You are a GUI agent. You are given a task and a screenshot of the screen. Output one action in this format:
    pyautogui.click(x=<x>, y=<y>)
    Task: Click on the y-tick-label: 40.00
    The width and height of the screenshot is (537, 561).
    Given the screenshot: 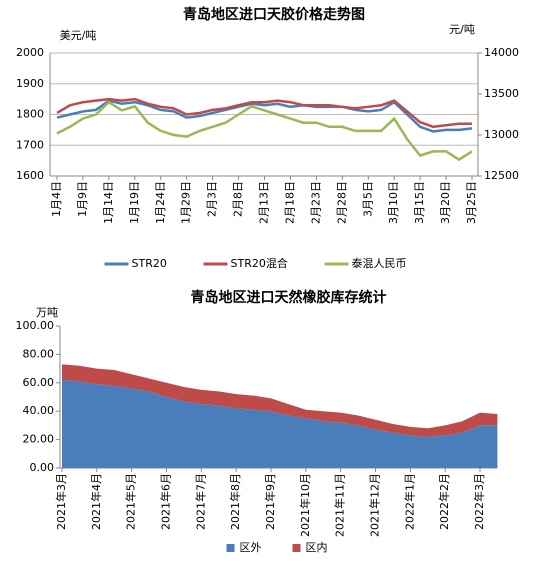 What is the action you would take?
    pyautogui.click(x=39, y=410)
    